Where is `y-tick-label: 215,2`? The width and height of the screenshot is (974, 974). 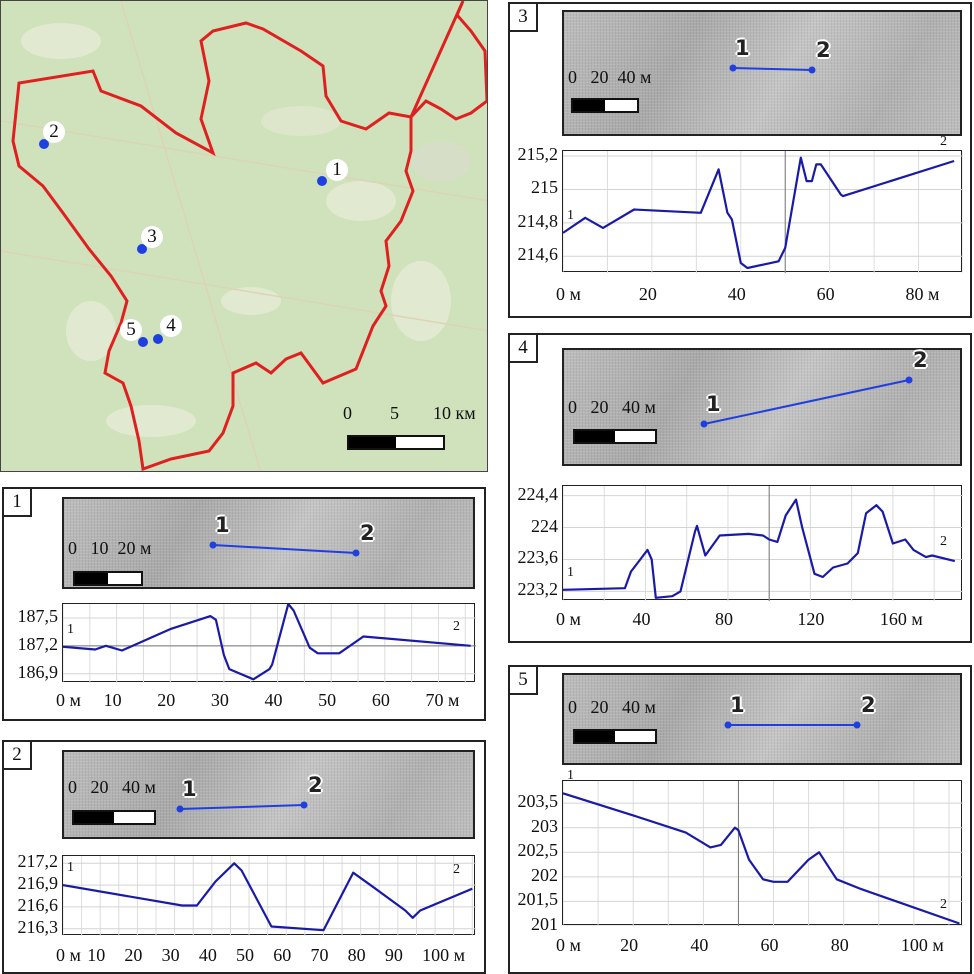 y-tick-label: 215,2 is located at coordinates (538, 154).